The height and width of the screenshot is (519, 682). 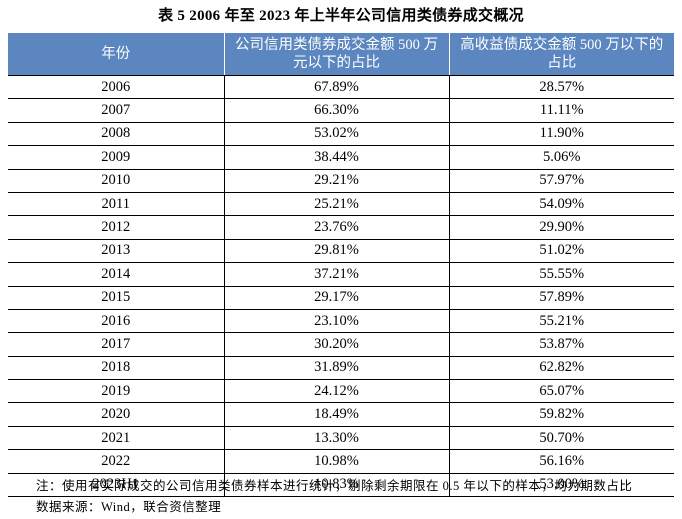 I want to click on cell-year: 2006, so click(x=116, y=86).